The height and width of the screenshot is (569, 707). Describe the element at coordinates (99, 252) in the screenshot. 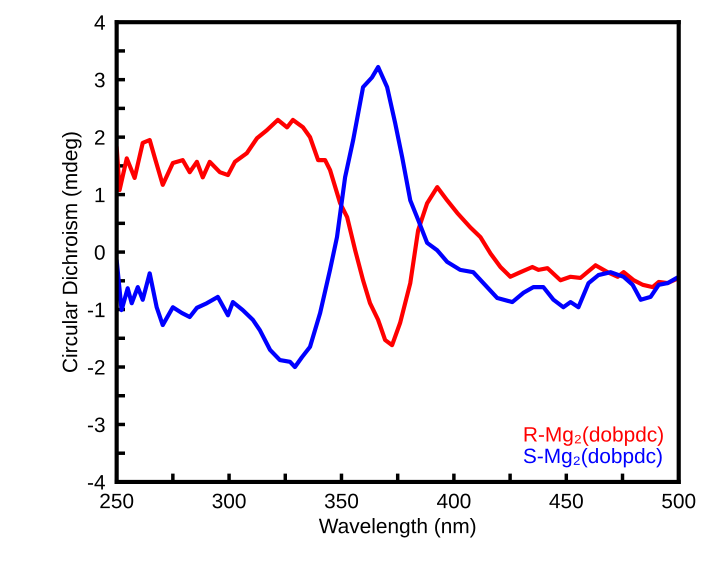

I see `y-tick-label: 0` at that location.